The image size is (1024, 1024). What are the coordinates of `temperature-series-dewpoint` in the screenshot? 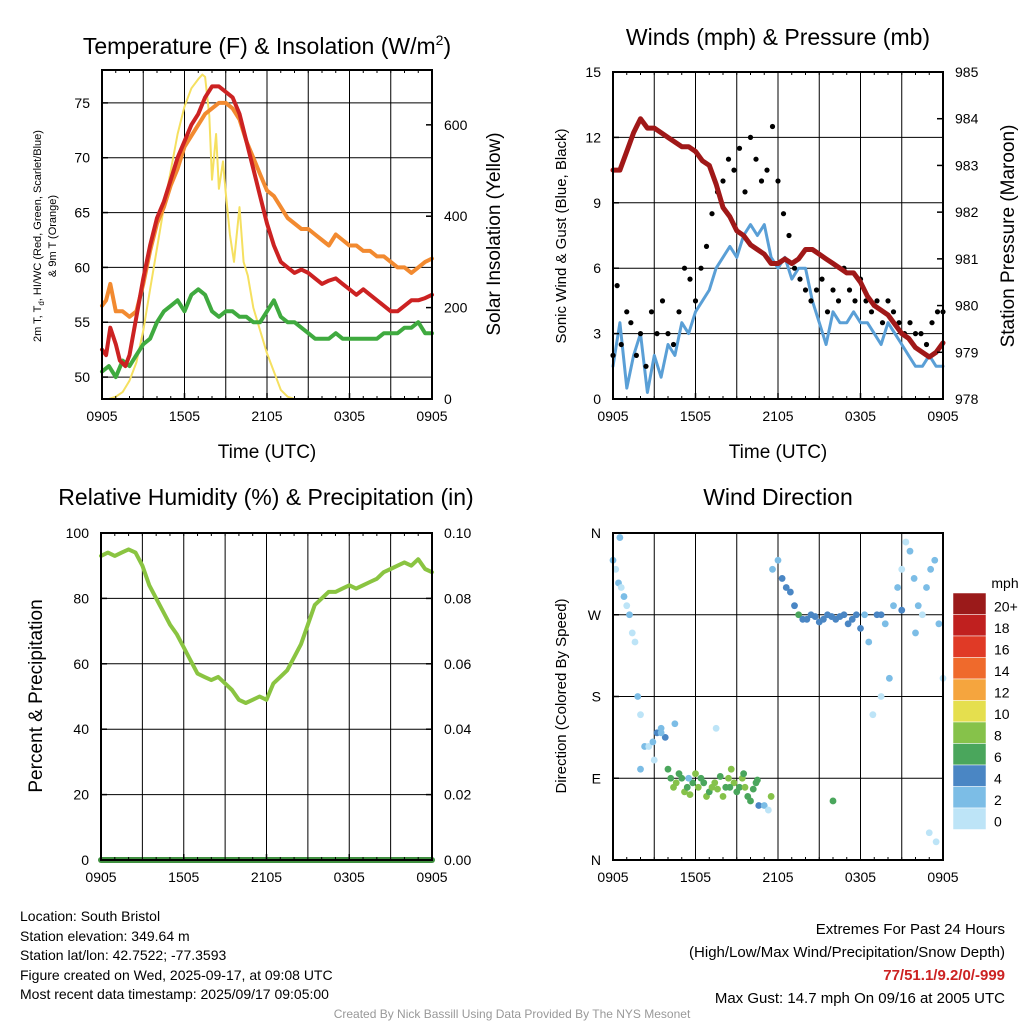 It's located at (267, 333).